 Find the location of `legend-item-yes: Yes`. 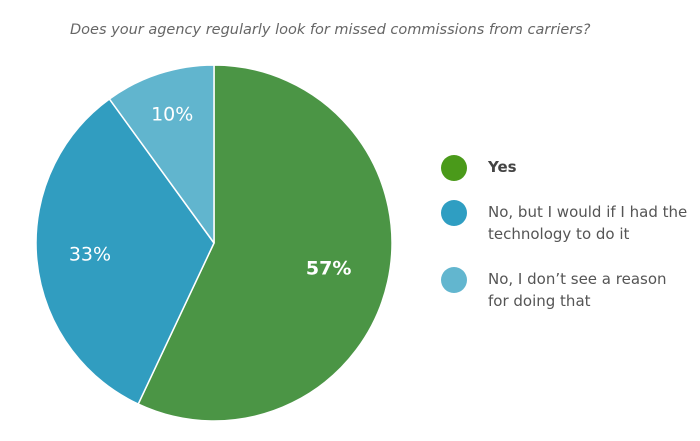

legend-item-yes: Yes is located at coordinates (566, 166).